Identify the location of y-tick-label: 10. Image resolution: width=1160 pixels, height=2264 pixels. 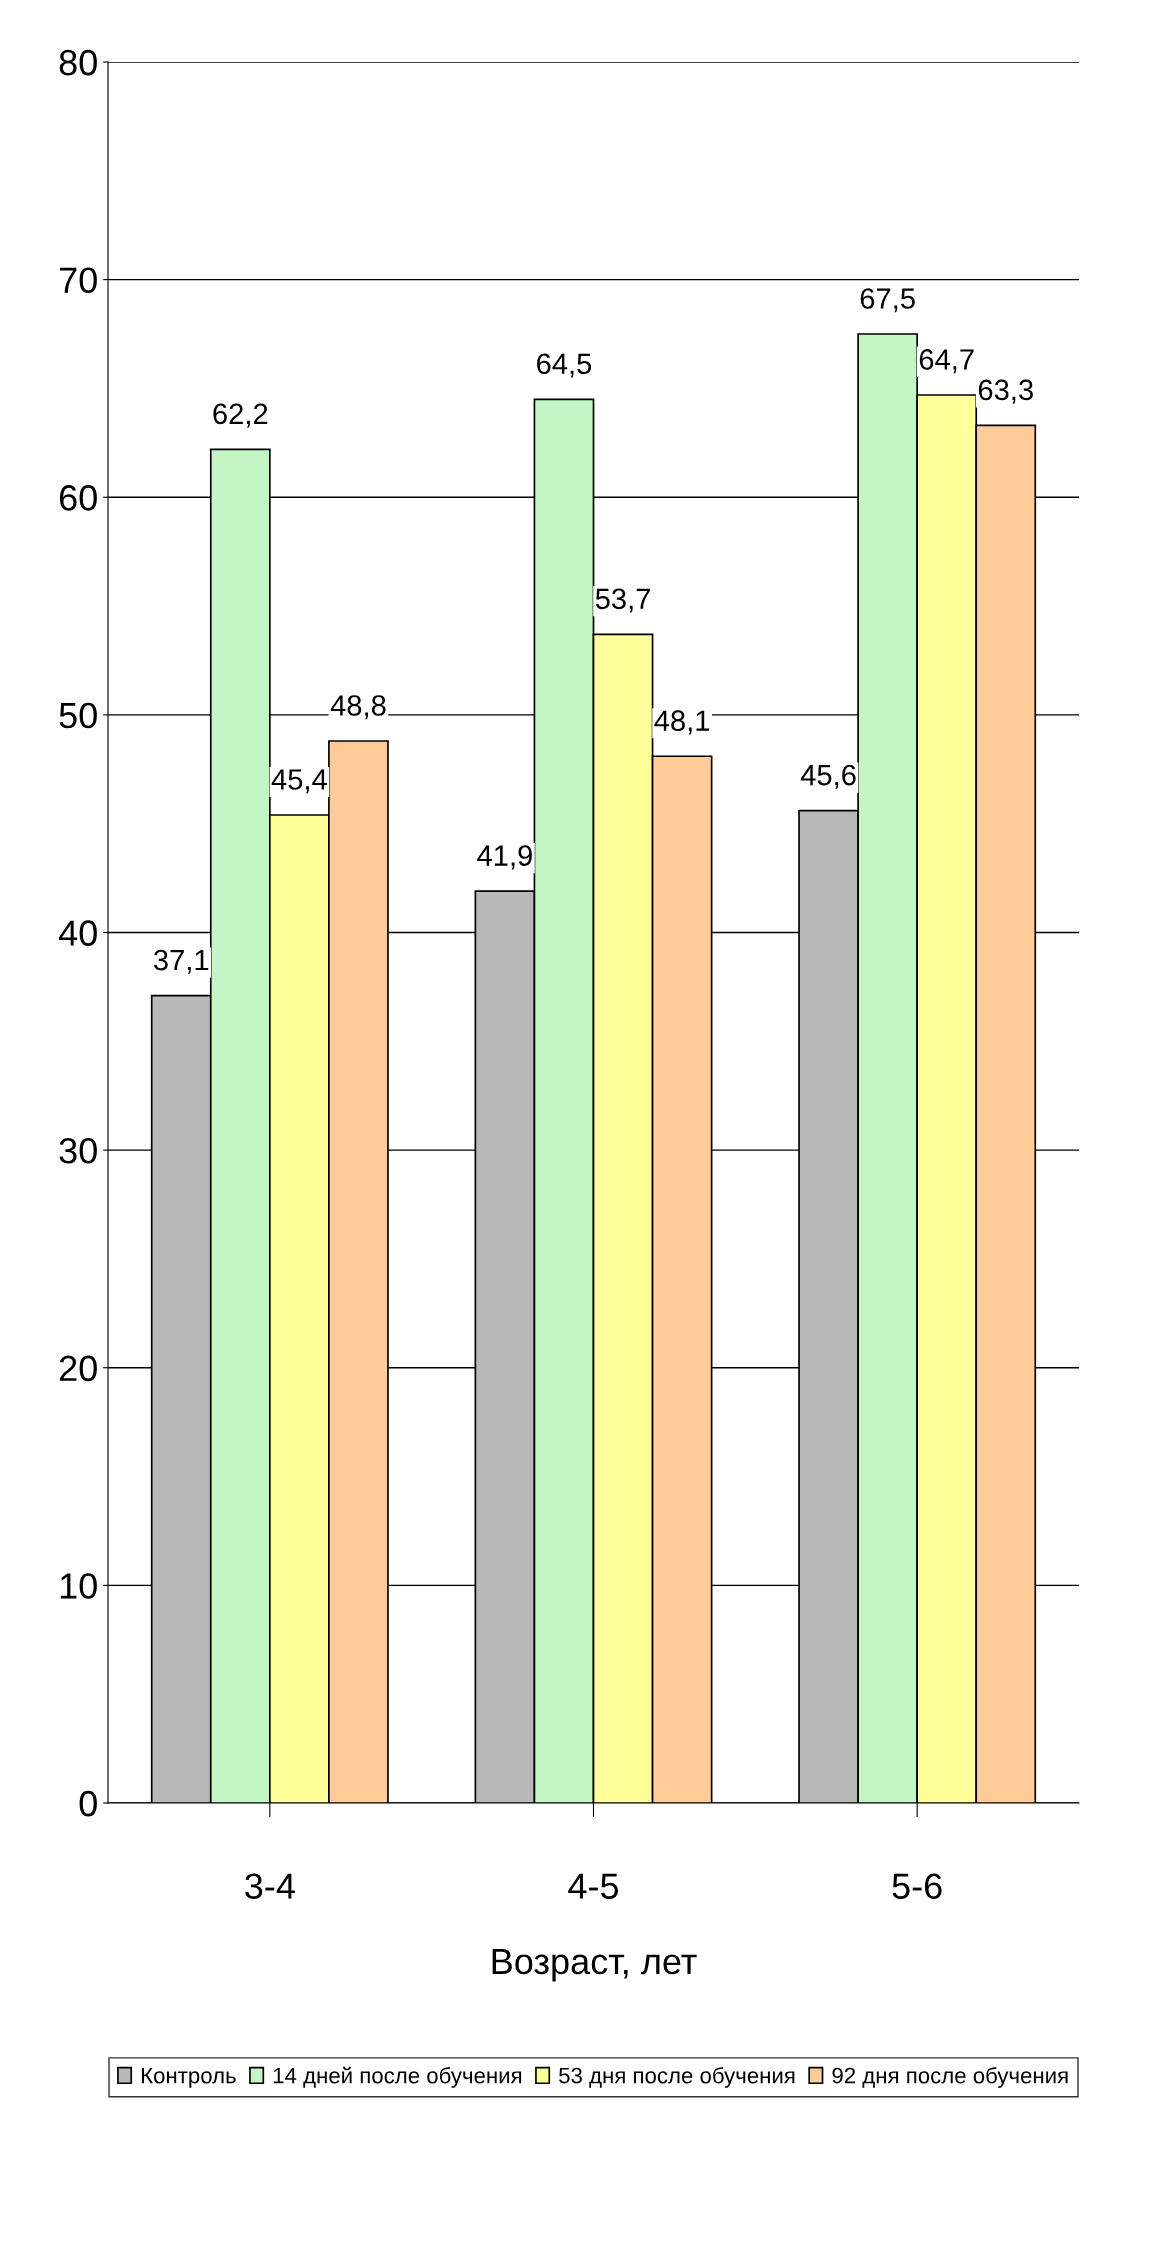
(78, 1586).